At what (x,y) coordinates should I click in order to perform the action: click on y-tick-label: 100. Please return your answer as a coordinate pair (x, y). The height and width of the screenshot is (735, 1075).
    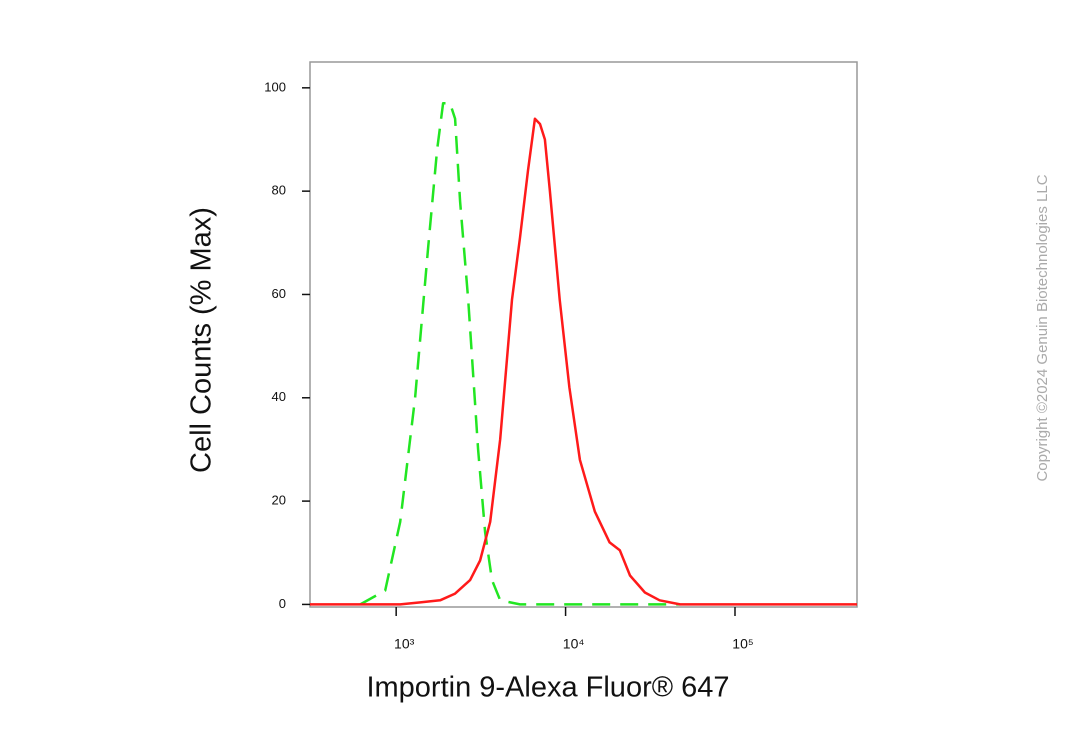
    Looking at the image, I should click on (275, 86).